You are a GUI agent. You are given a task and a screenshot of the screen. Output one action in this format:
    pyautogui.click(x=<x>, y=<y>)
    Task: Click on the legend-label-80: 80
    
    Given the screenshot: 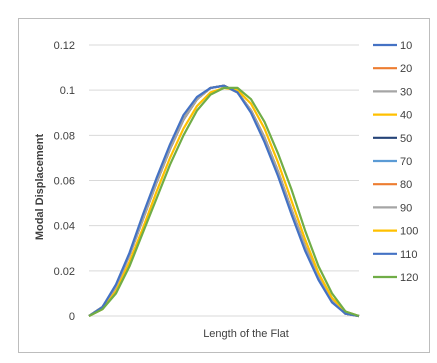 What is the action you would take?
    pyautogui.click(x=406, y=185)
    